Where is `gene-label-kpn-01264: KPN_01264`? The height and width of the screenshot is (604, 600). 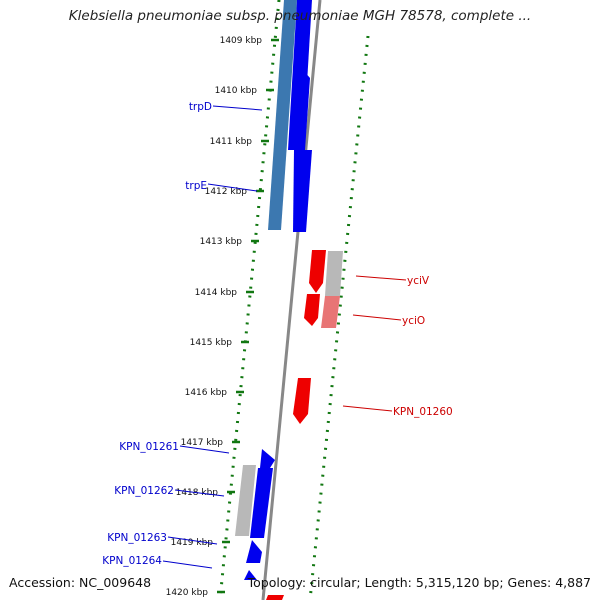
gene-label-kpn-01264: KPN_01264 is located at coordinates (132, 561).